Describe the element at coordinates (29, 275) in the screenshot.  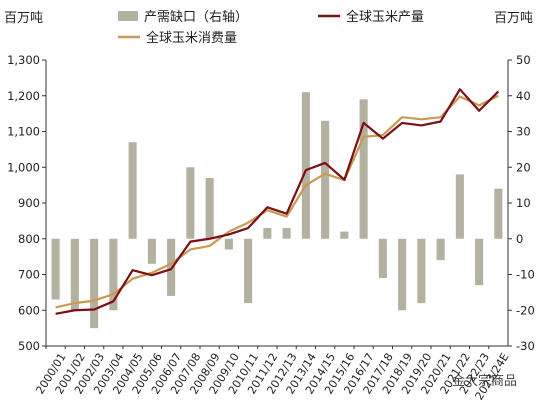
I see `left-tick-label: 700` at that location.